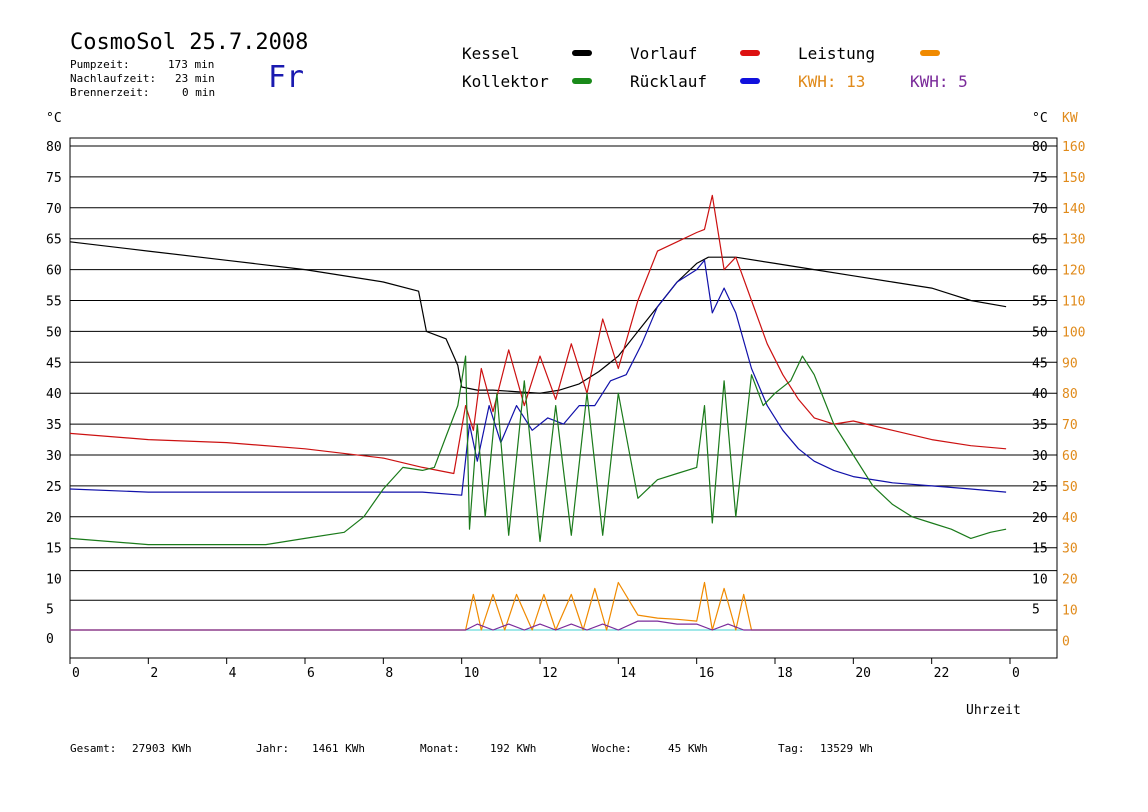  I want to click on y-tick-left: 55, so click(54, 302).